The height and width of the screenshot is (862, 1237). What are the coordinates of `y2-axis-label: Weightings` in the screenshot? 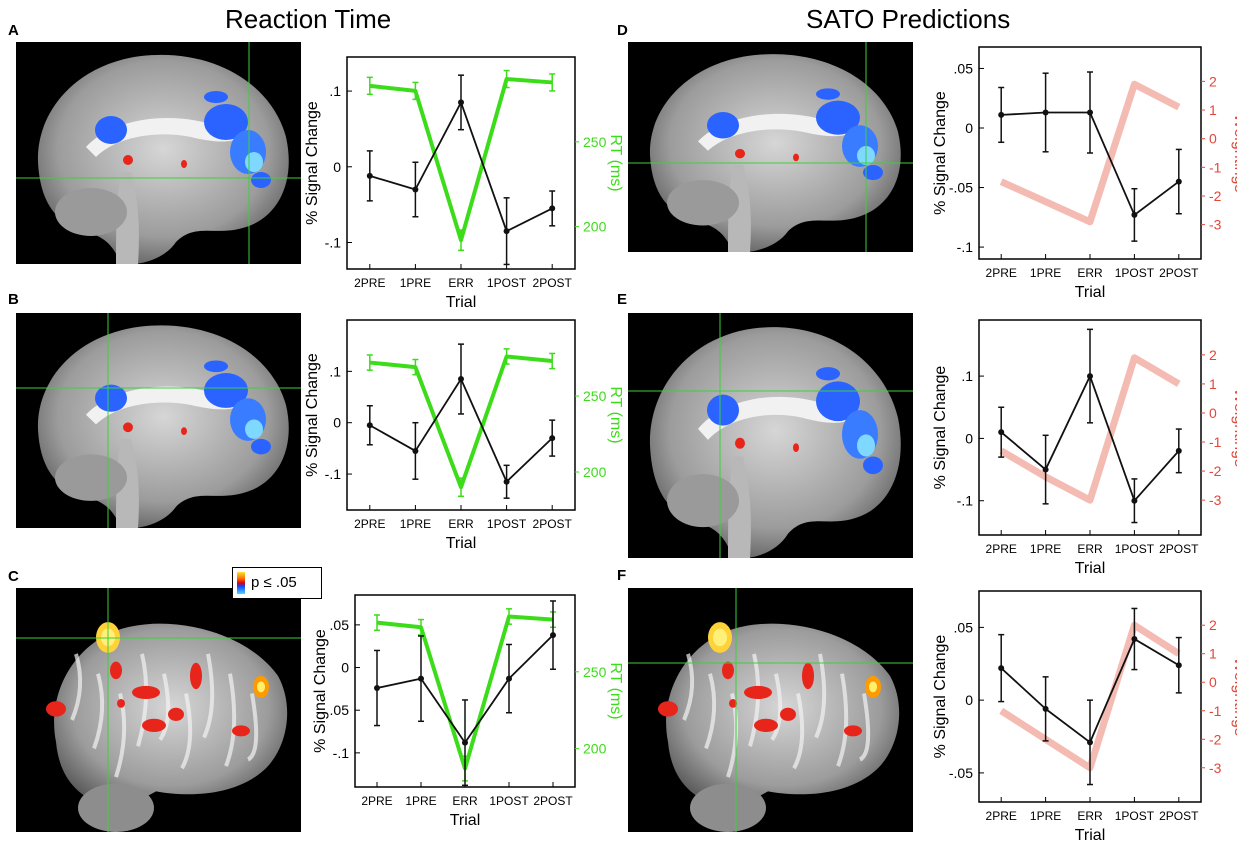 It's located at (1234, 696).